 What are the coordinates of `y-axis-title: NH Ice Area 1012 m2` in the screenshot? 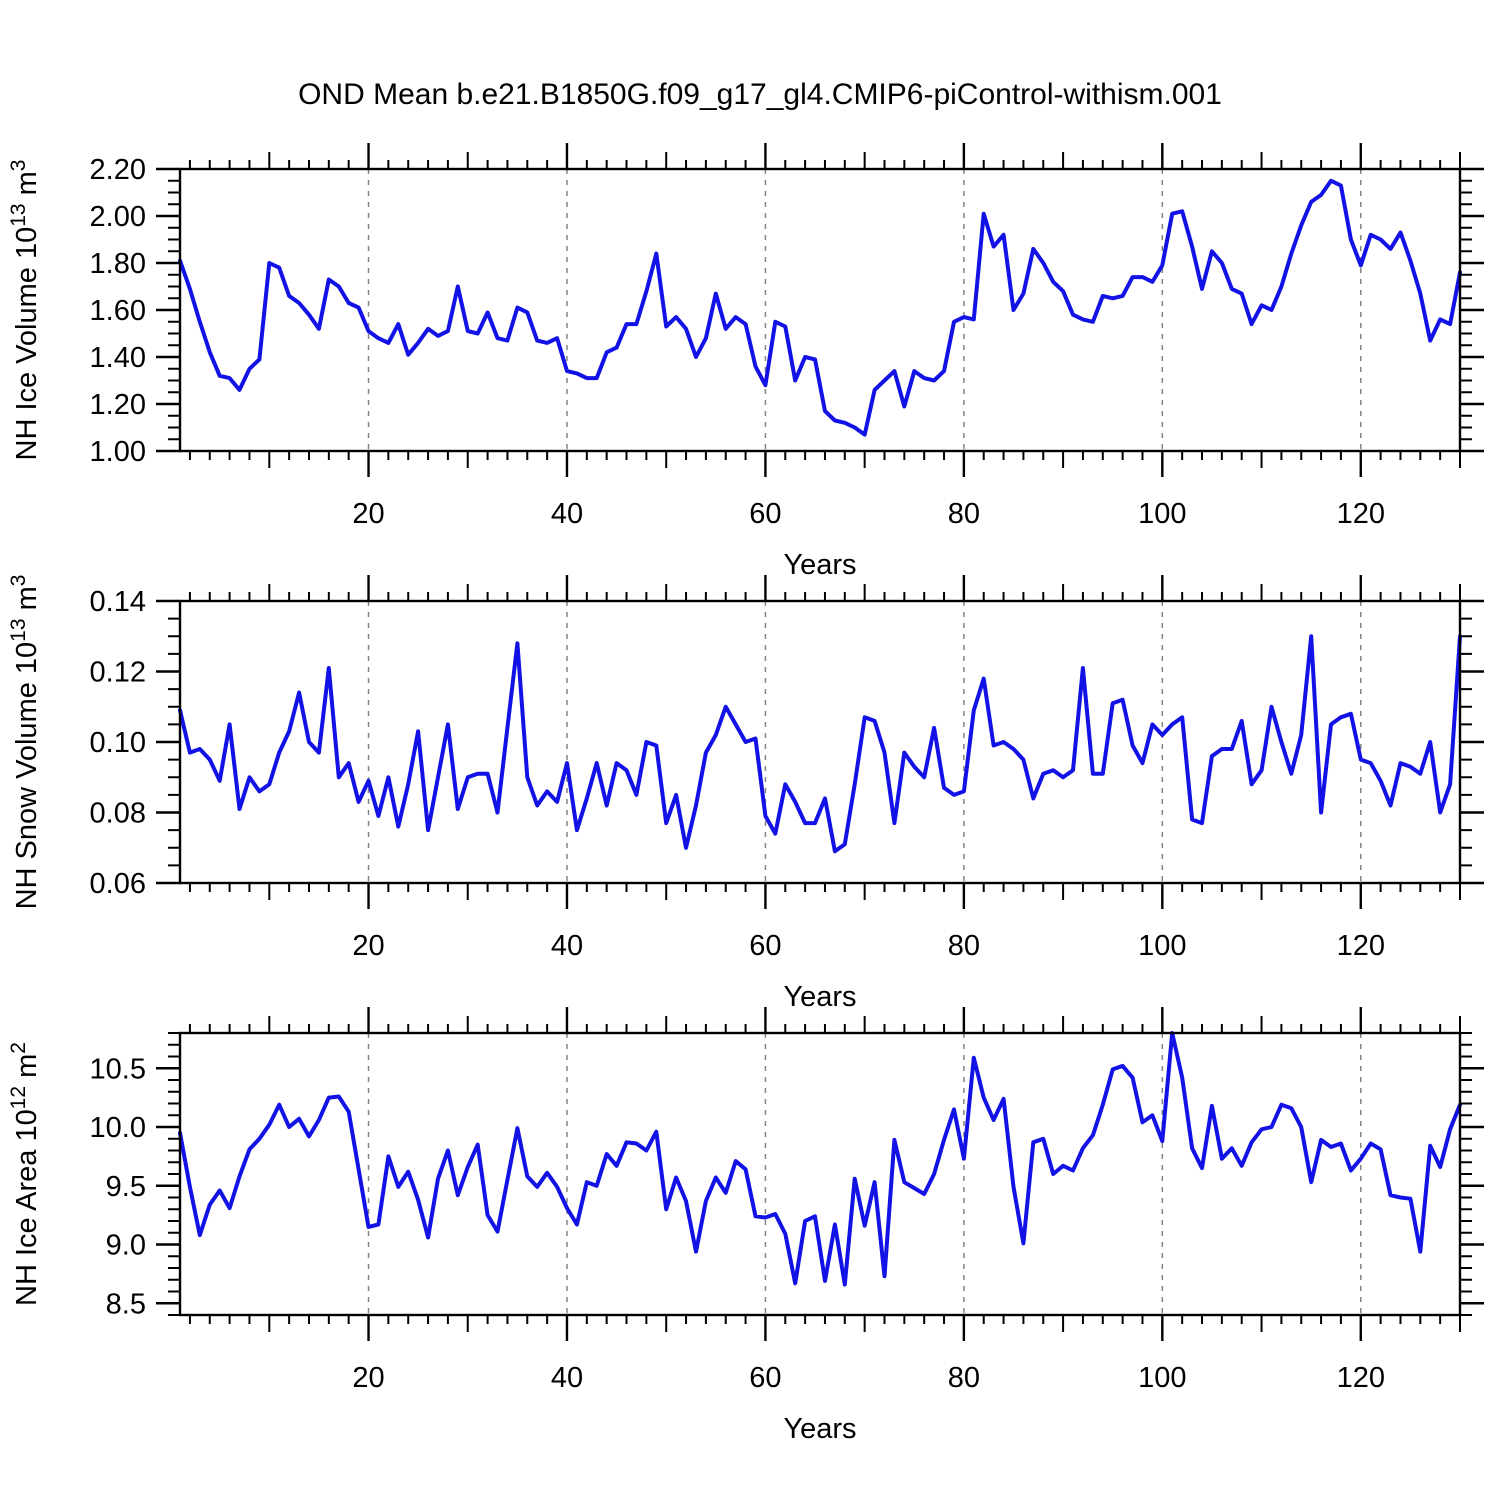 It's located at (25, 1174).